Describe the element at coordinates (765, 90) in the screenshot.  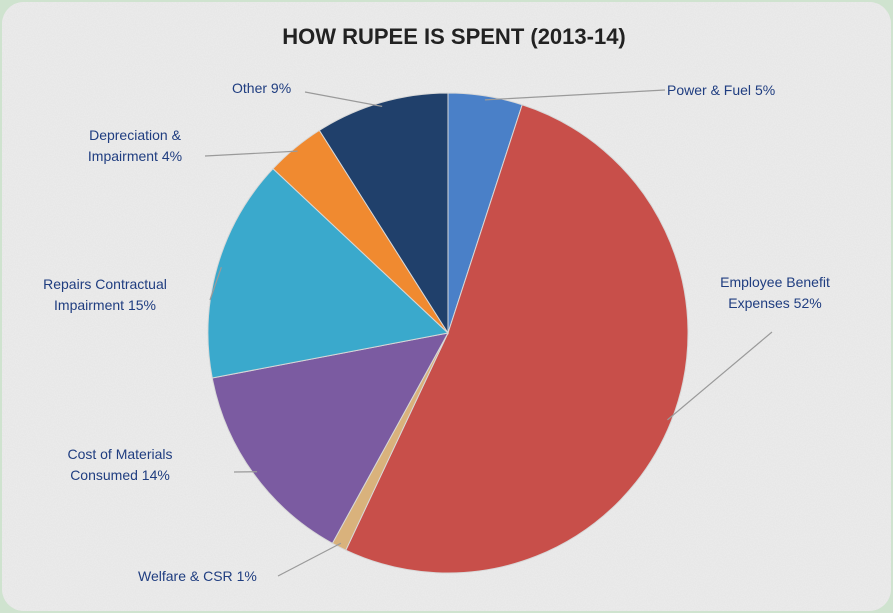
I see `value-label: 5%` at that location.